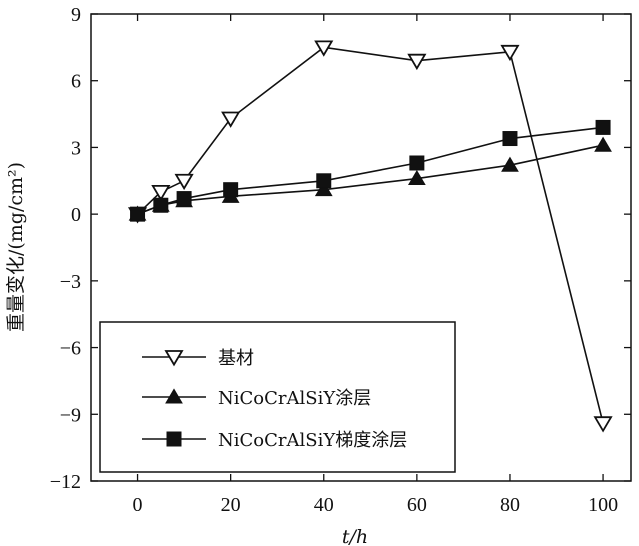 The width and height of the screenshot is (639, 546). Describe the element at coordinates (70, 349) in the screenshot. I see `y-tick-label: −6` at that location.